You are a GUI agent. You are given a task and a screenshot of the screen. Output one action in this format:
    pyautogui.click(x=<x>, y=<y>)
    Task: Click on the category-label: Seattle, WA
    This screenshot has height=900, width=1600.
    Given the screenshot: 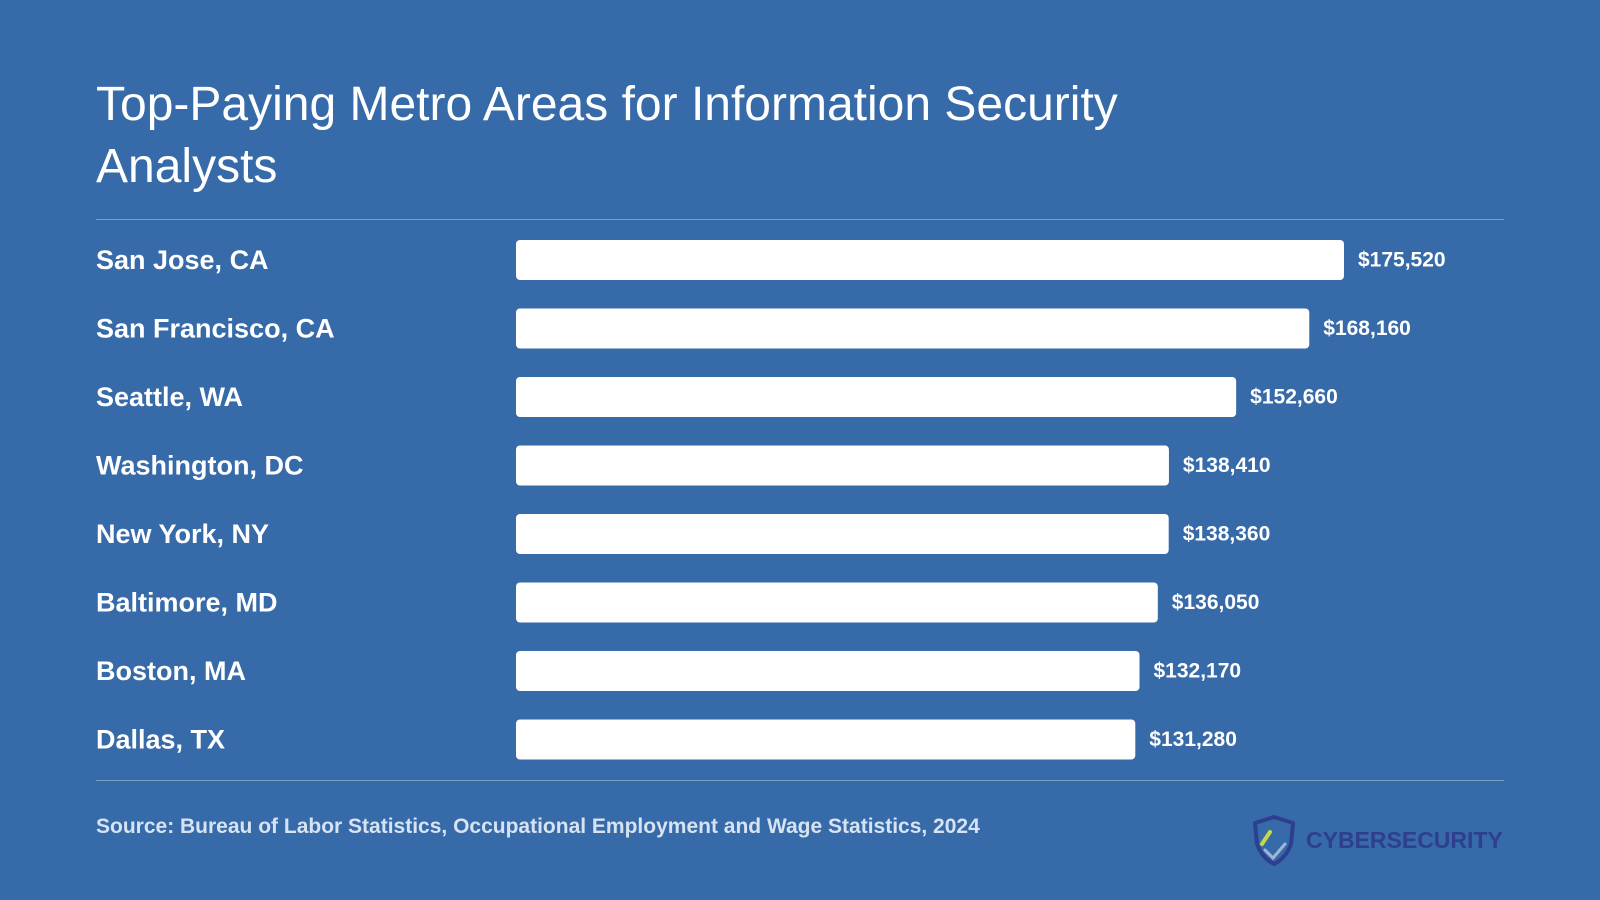 What is the action you would take?
    pyautogui.click(x=169, y=397)
    